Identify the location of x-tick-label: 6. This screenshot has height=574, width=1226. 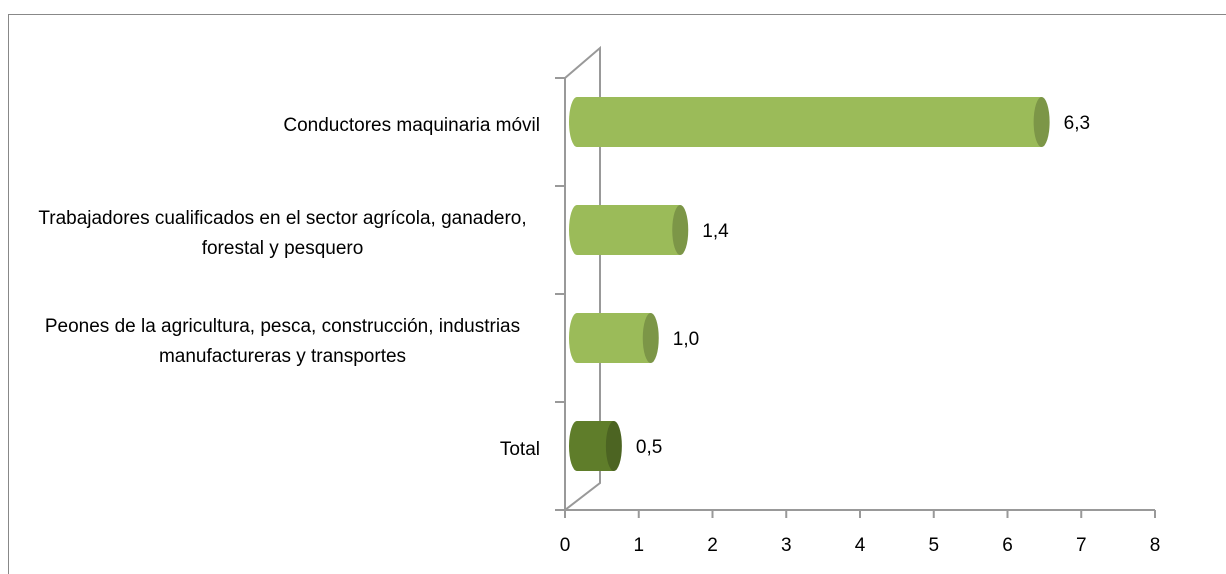
(1007, 545).